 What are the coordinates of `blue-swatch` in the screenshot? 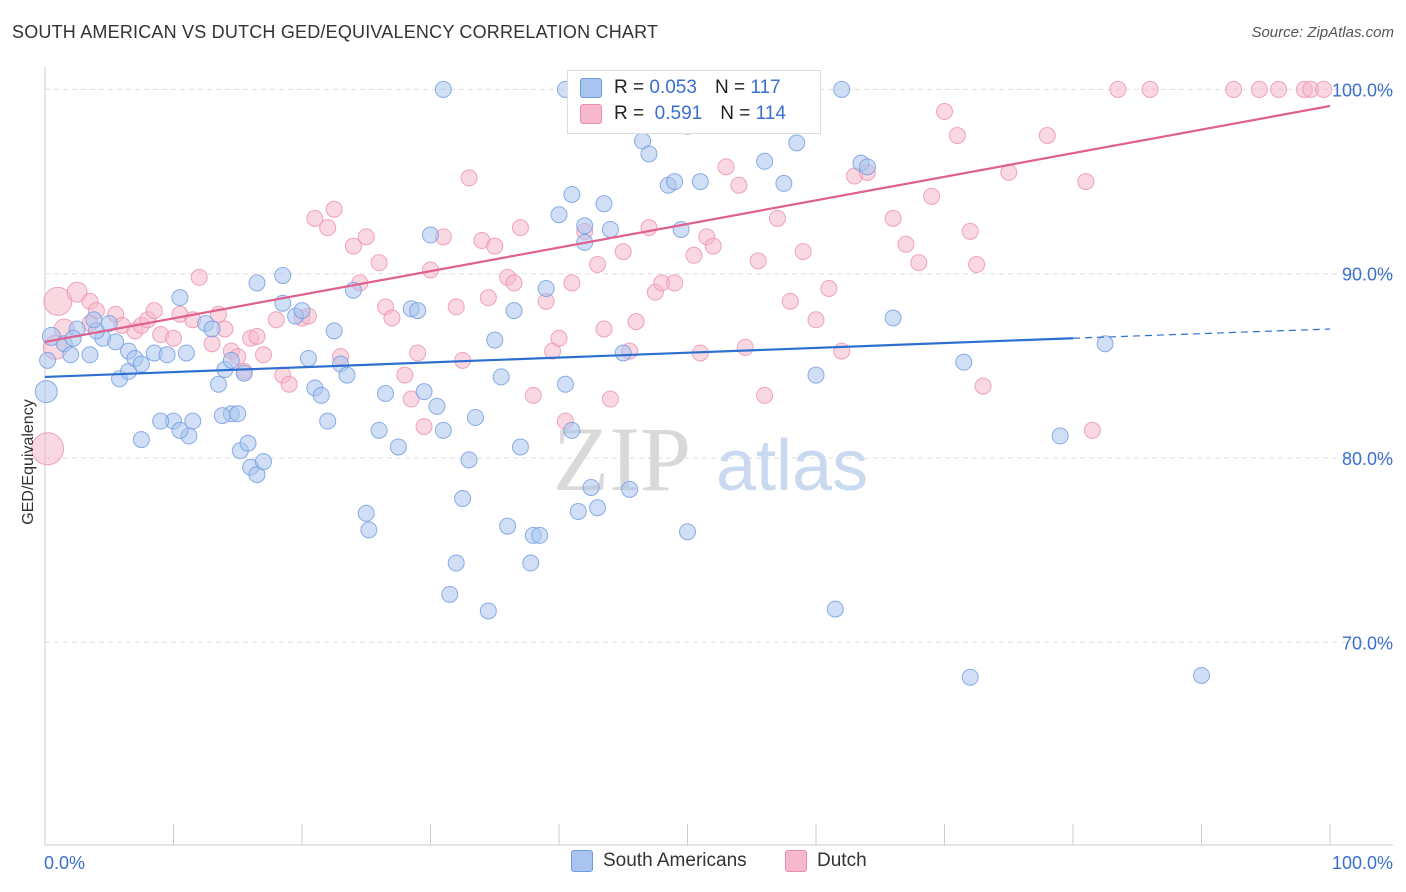 It's located at (591, 88).